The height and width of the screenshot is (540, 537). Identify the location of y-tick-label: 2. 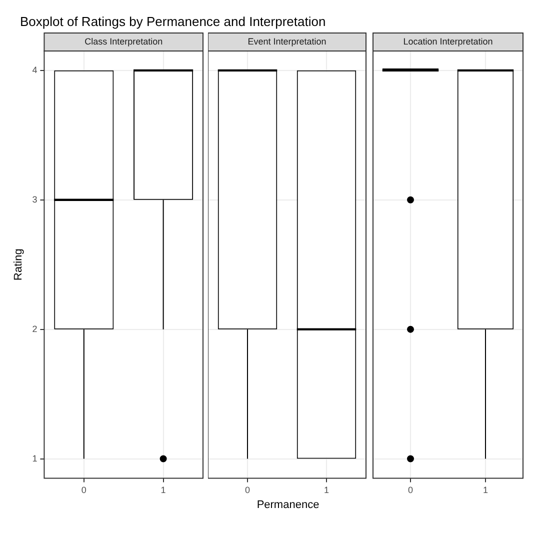
(35, 329).